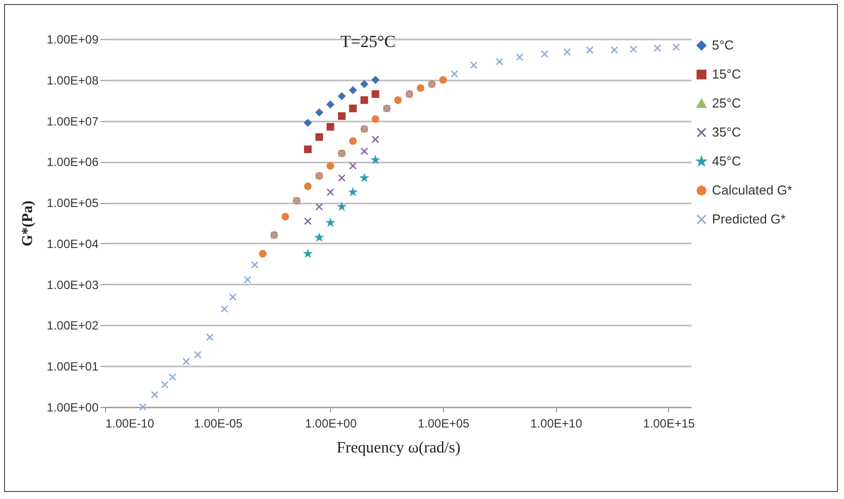 This screenshot has height=499, width=844. What do you see at coordinates (28, 223) in the screenshot?
I see `y-axis-title: G*(Pa)` at bounding box center [28, 223].